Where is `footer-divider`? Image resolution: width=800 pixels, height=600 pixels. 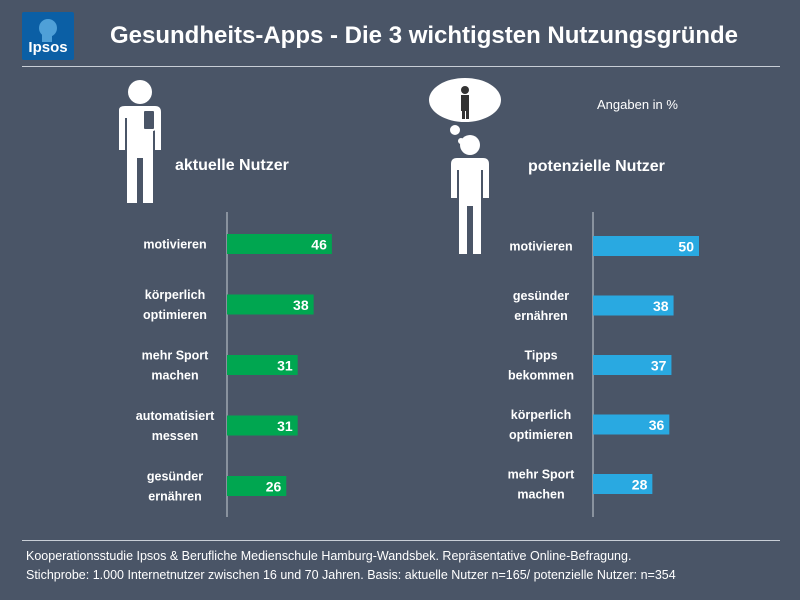 footer-divider is located at coordinates (401, 540).